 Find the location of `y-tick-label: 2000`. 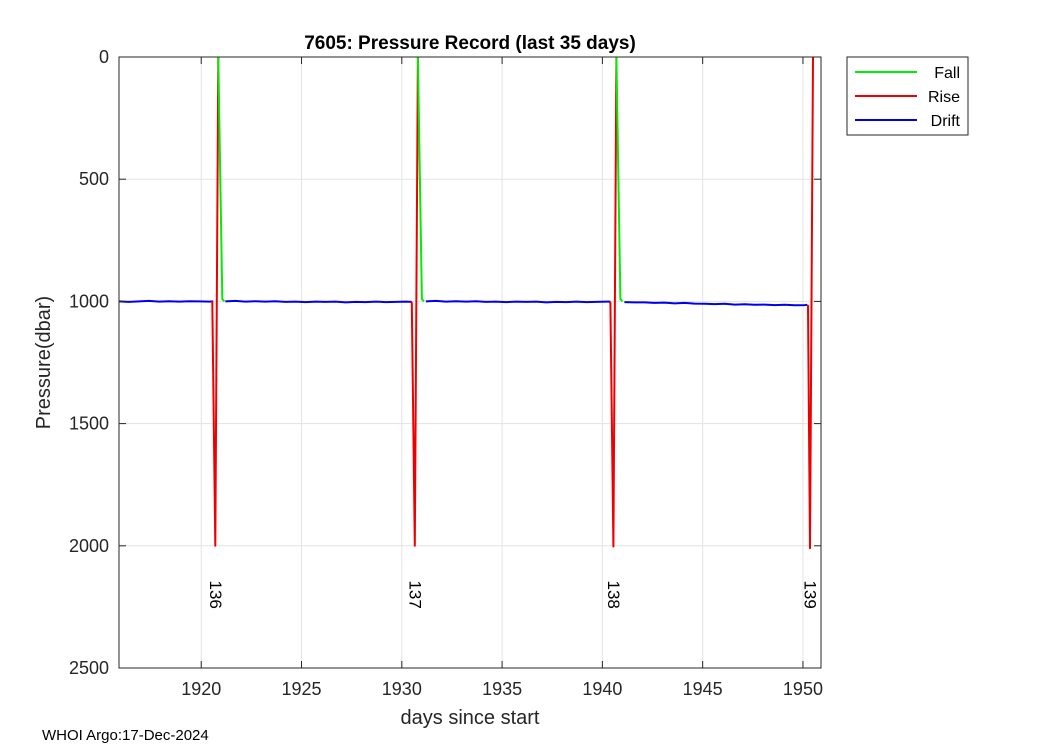

y-tick-label: 2000 is located at coordinates (89, 546).